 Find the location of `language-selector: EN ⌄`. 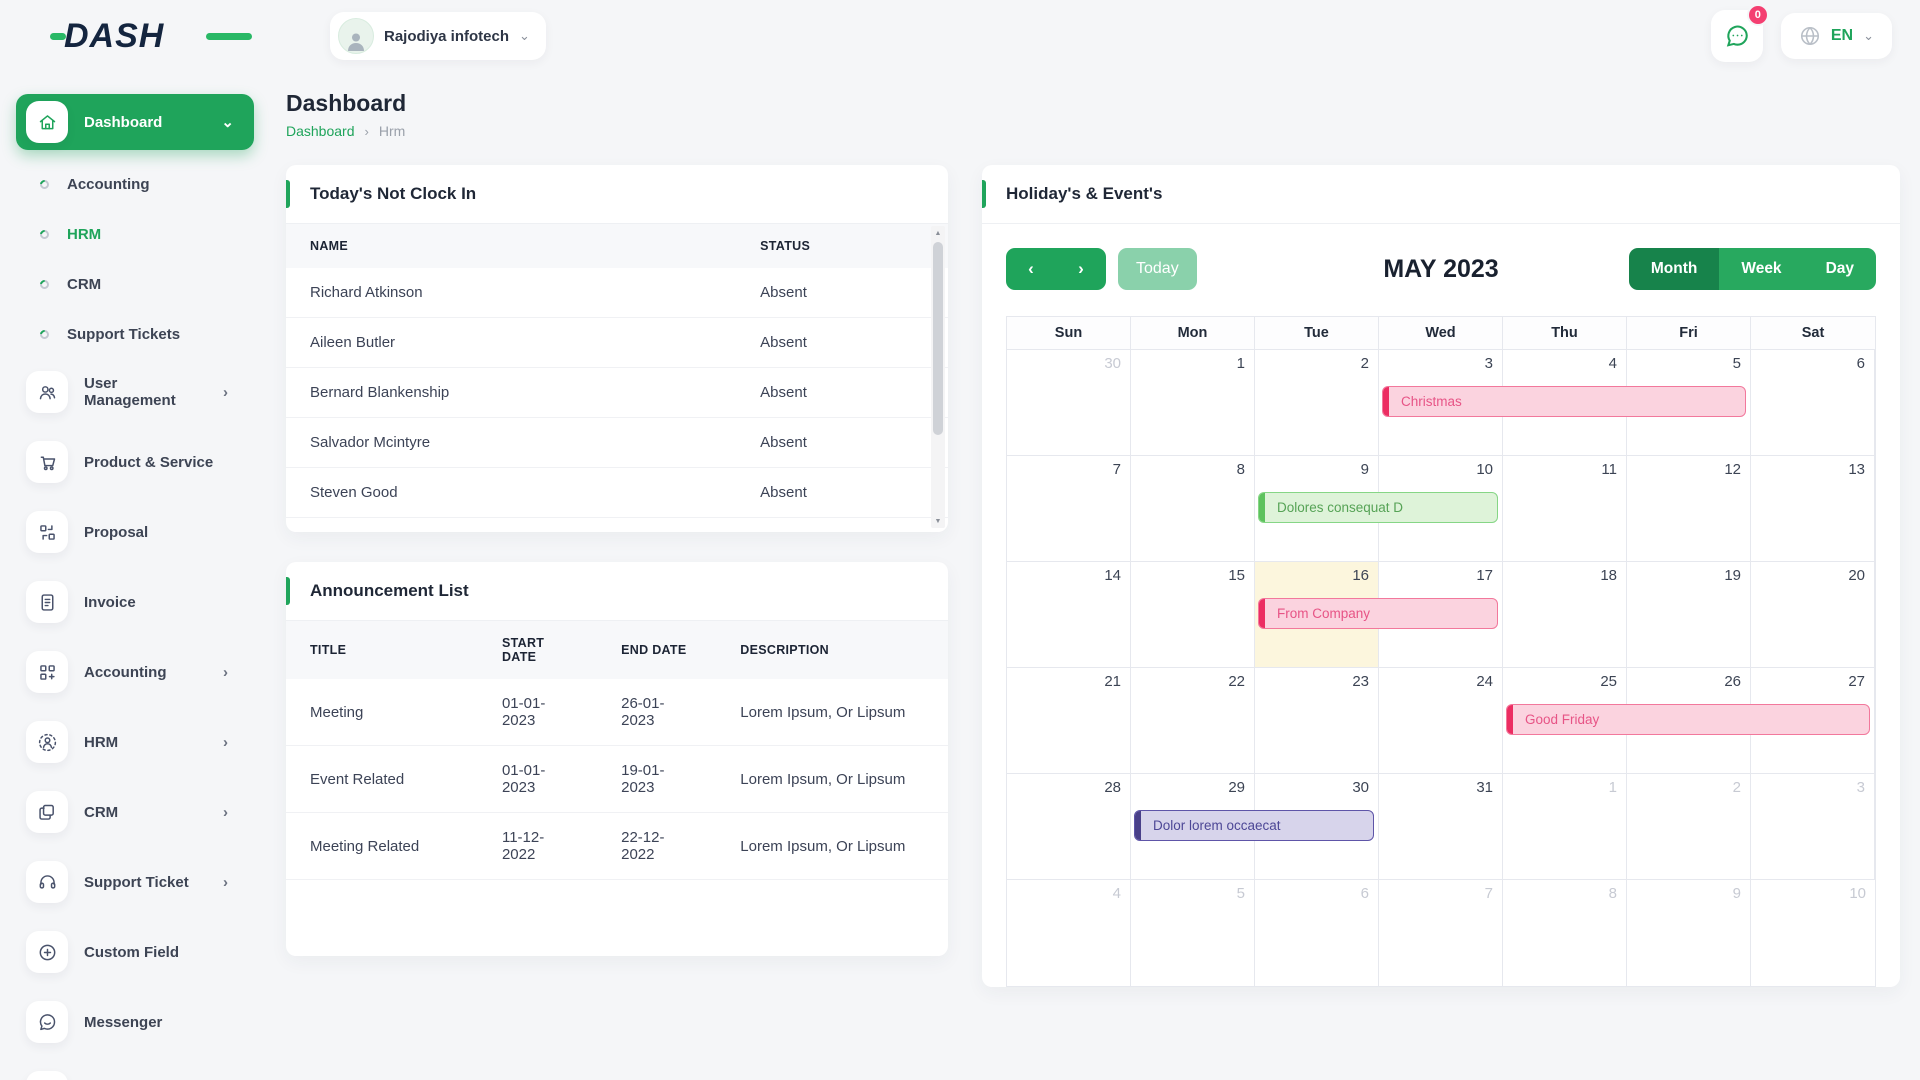

language-selector: EN ⌄ is located at coordinates (1836, 36).